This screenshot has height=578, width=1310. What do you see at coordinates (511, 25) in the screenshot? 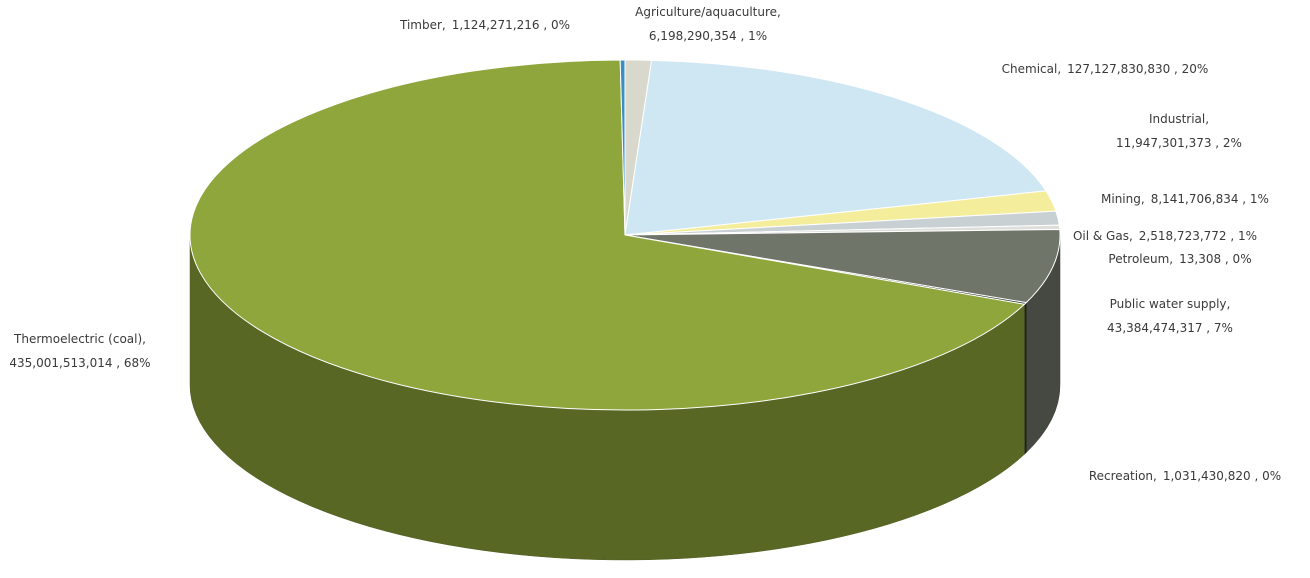
I see `label-value: 1,124,271,216 , 0%` at bounding box center [511, 25].